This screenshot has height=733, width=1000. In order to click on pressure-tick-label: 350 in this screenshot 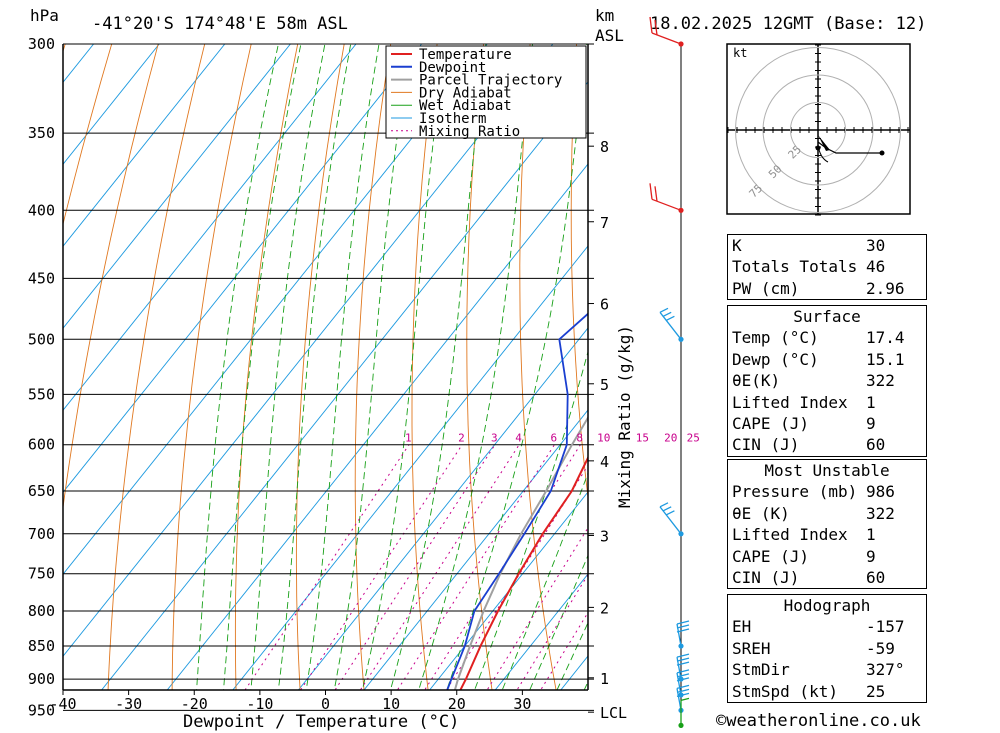, I will do `click(41, 133)`.